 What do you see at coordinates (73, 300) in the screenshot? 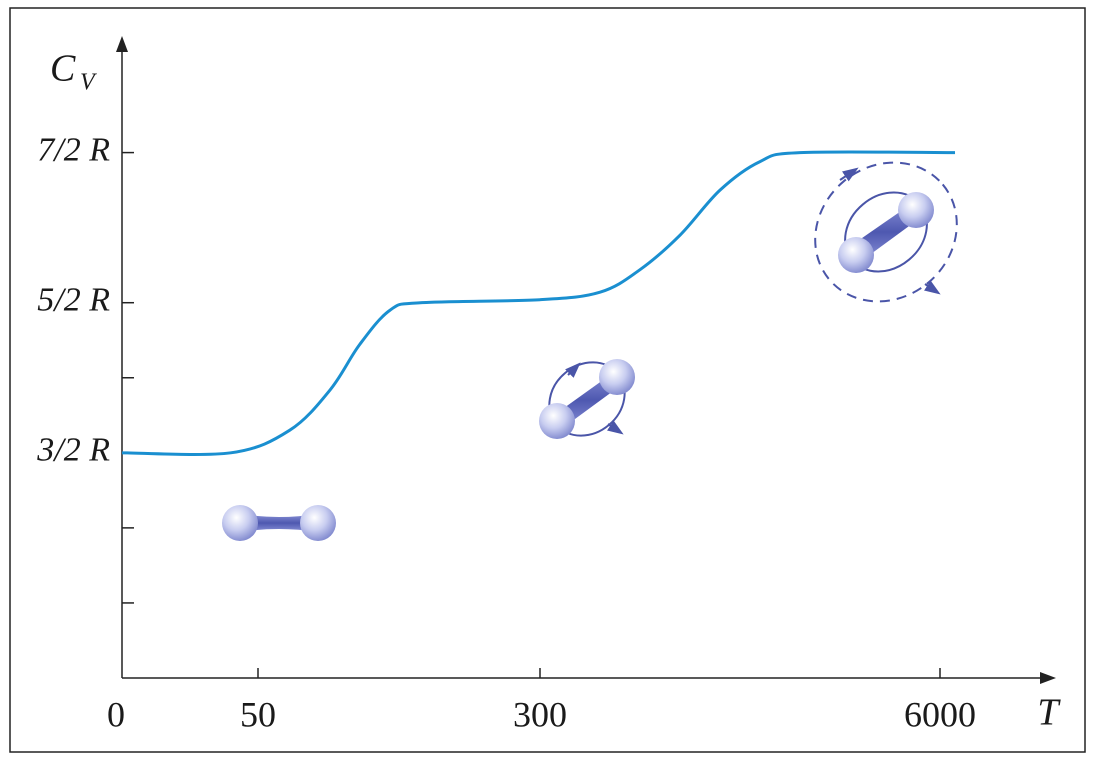
I see `y-tick-label: 5/2 R` at bounding box center [73, 300].